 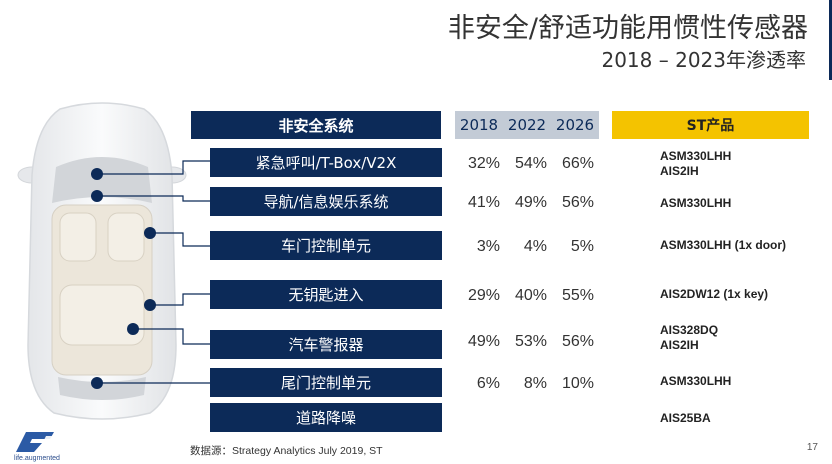 I want to click on pct-2018: 49%, so click(x=483, y=341).